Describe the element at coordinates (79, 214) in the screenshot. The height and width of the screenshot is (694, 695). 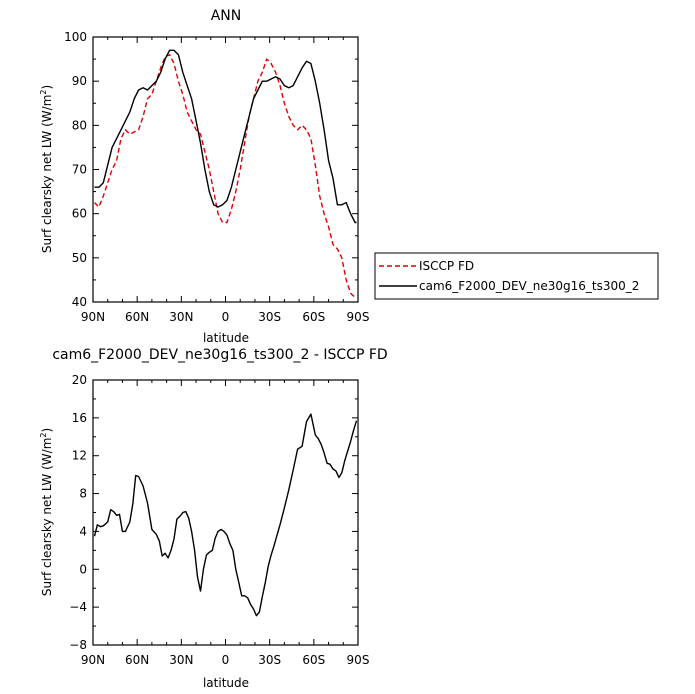
I see `y-tick-label: 60` at that location.